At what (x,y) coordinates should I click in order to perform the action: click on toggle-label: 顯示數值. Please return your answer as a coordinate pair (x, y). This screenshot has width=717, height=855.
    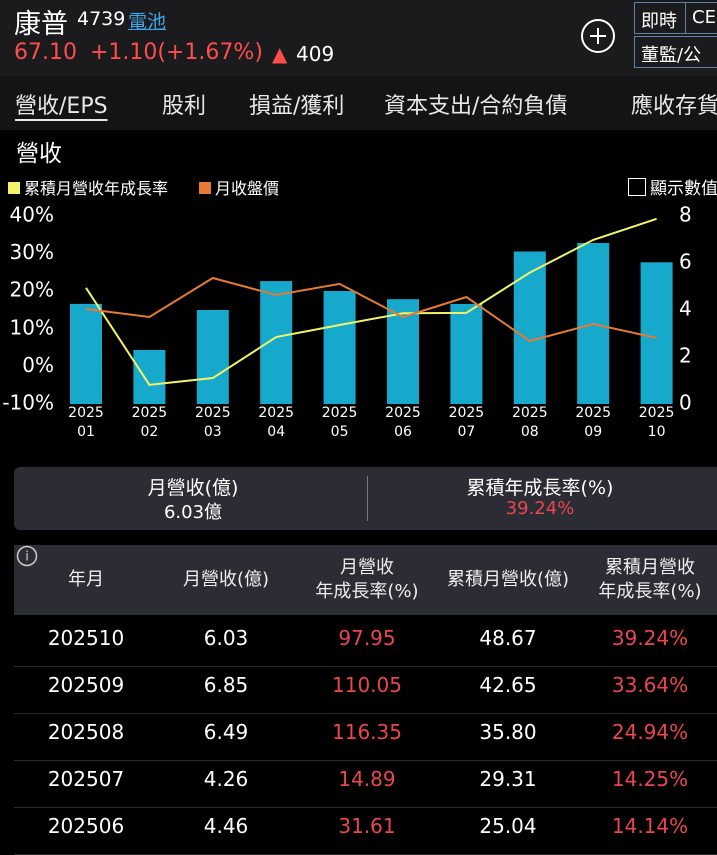
    Looking at the image, I should click on (683, 189).